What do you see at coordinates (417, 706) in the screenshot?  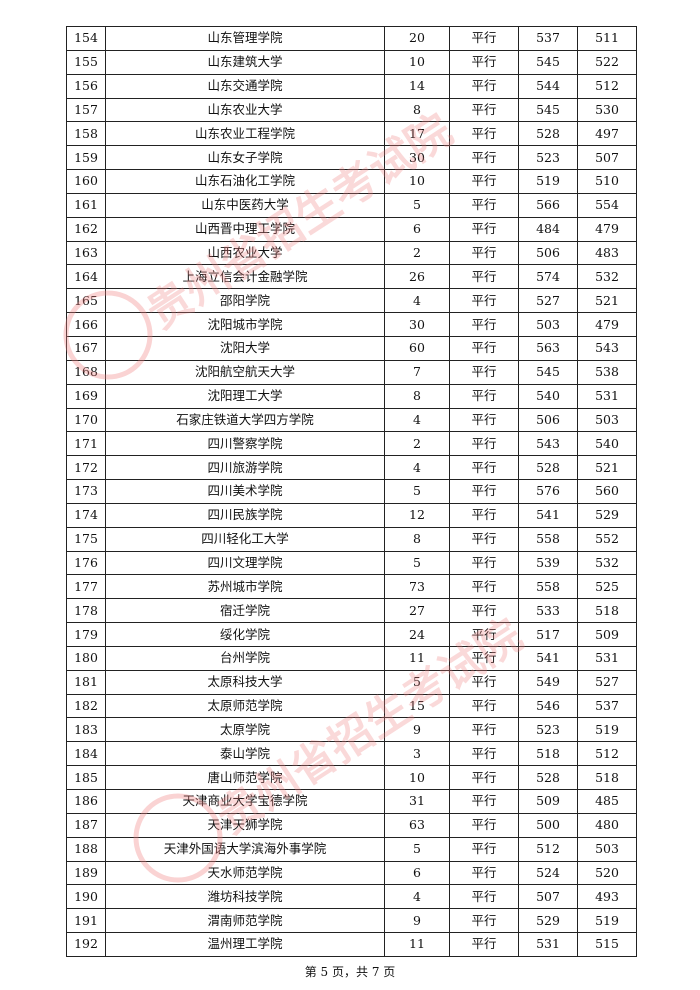 I see `plan-count: 15` at bounding box center [417, 706].